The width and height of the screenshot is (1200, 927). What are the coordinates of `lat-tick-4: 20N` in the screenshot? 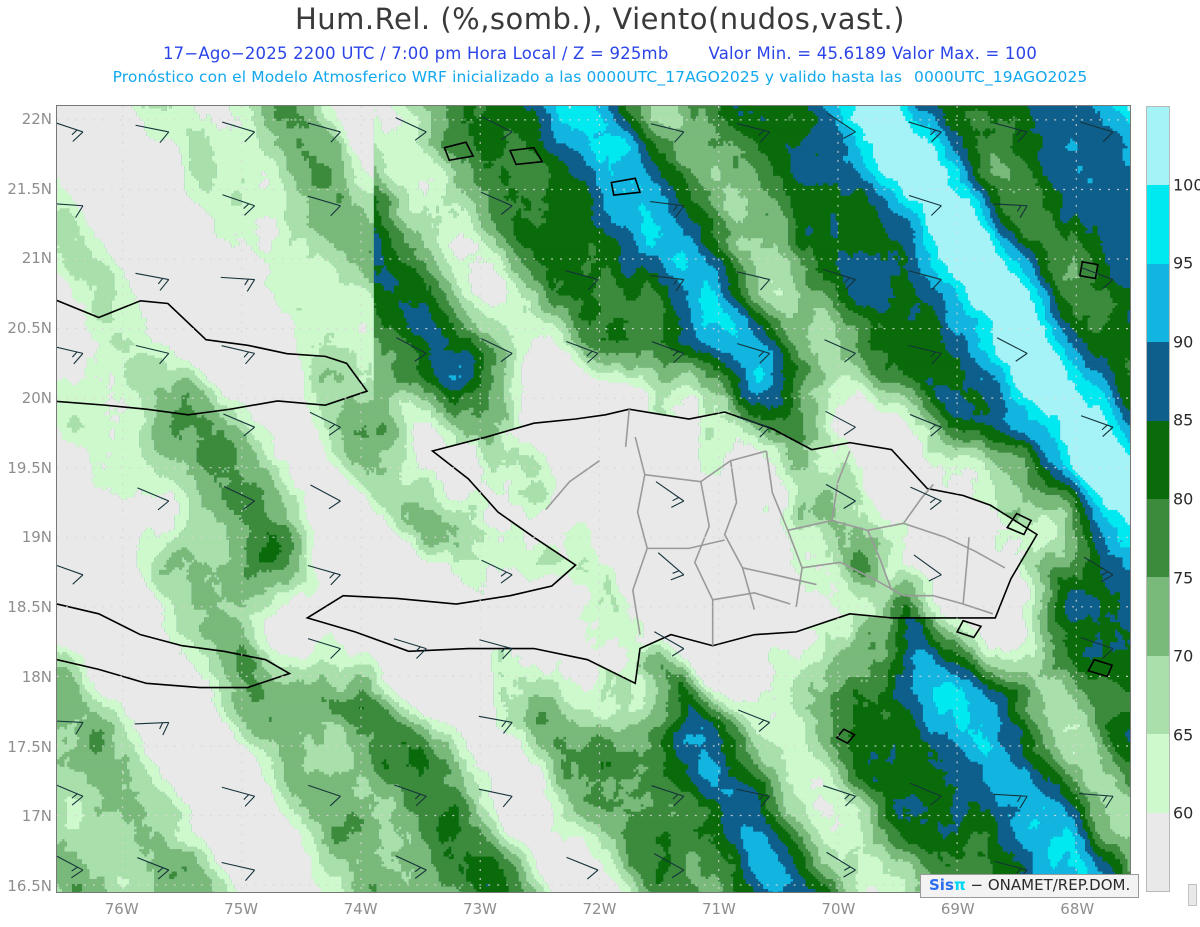 It's located at (36, 397).